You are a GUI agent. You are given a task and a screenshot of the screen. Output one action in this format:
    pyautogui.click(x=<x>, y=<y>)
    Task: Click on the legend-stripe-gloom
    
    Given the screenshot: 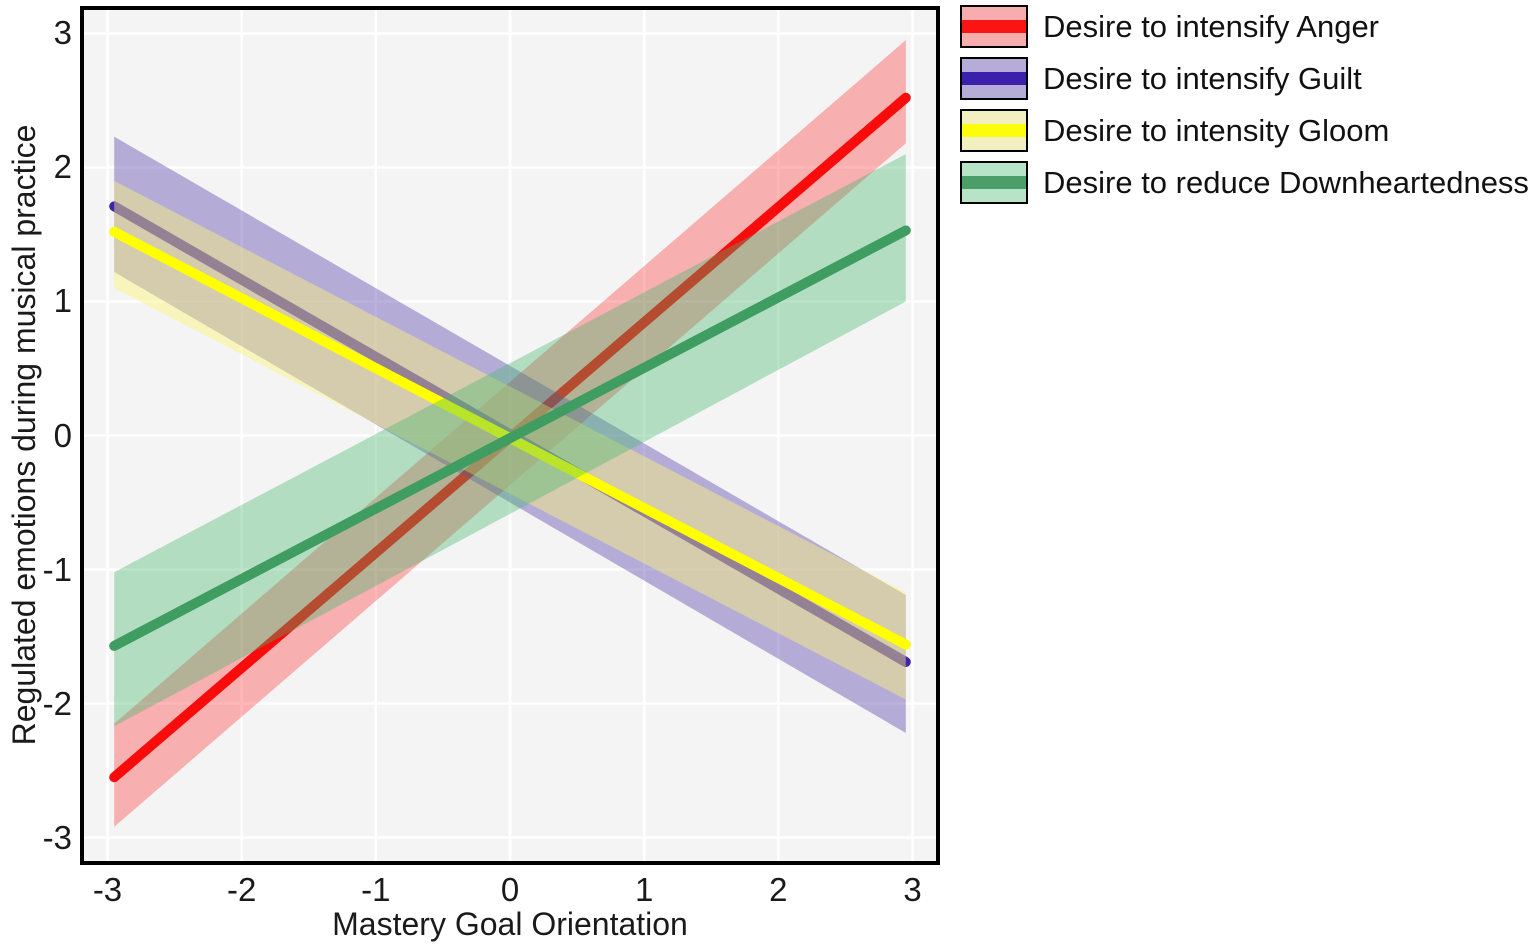 What is the action you would take?
    pyautogui.click(x=994, y=130)
    